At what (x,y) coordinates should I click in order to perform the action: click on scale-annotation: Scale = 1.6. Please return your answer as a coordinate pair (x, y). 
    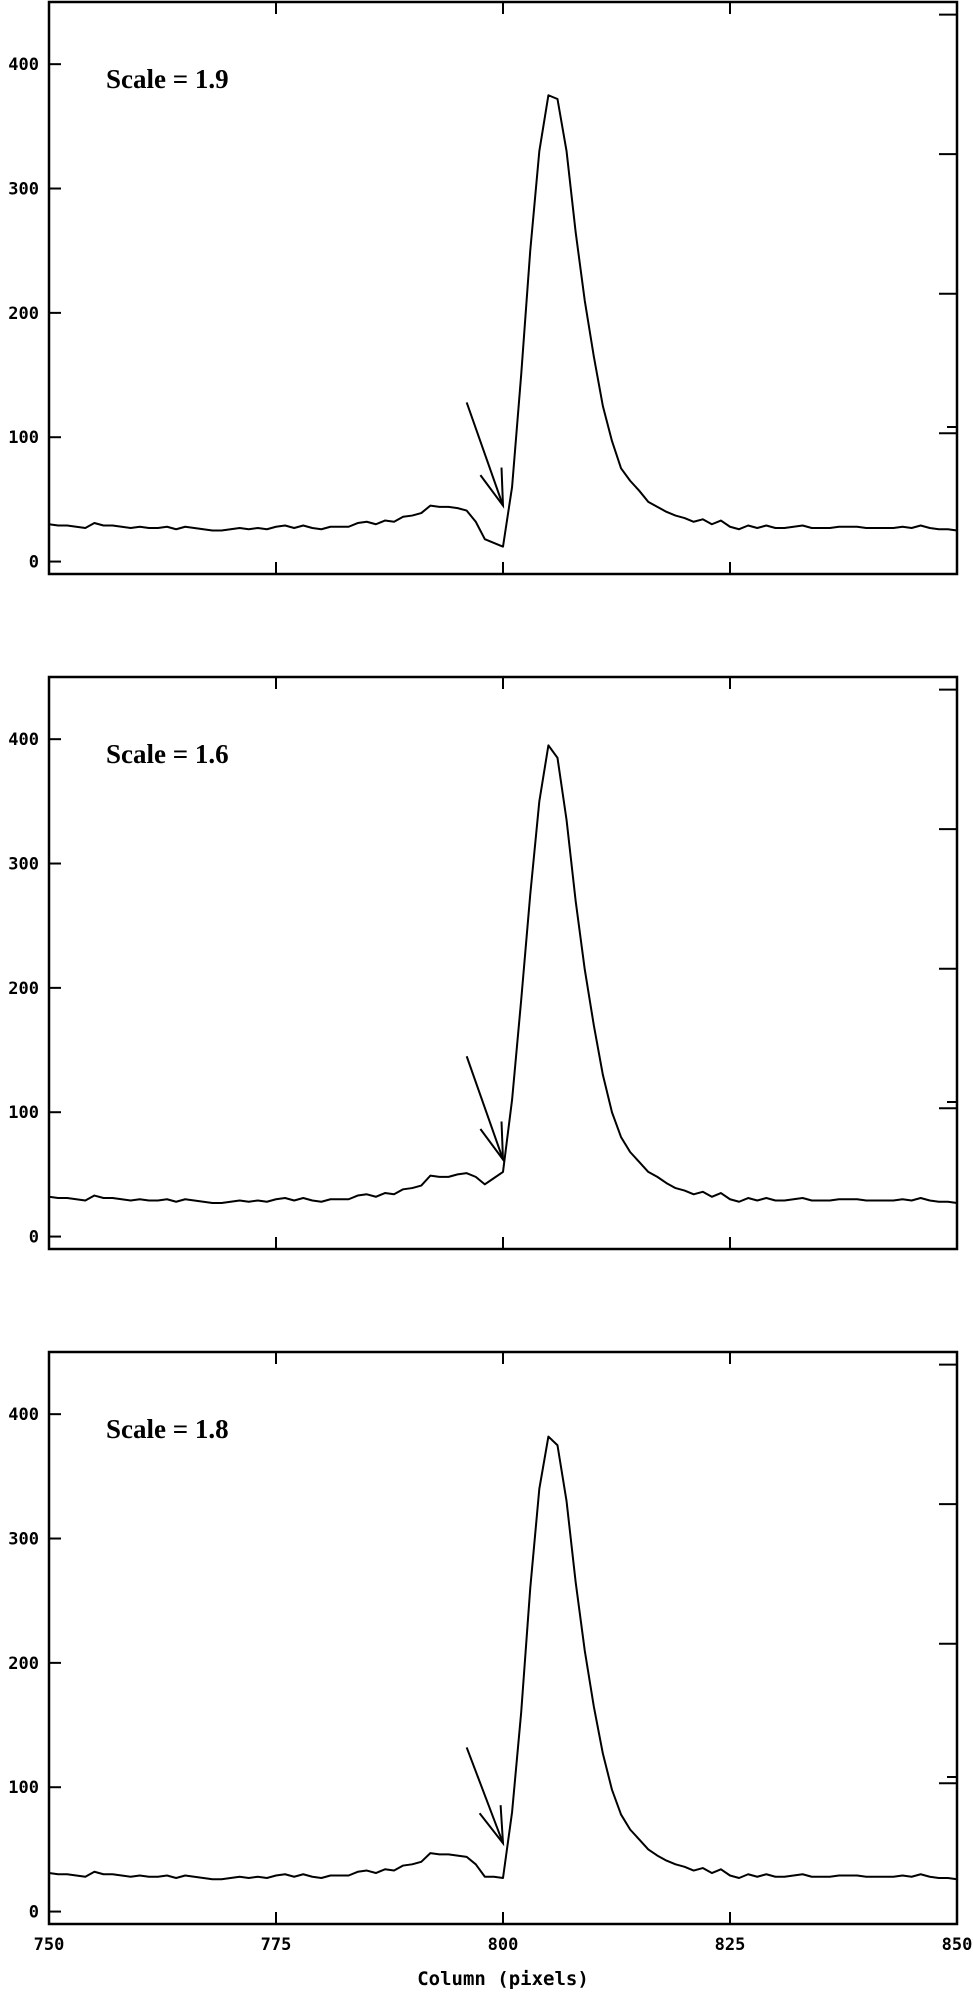
    Looking at the image, I should click on (167, 754).